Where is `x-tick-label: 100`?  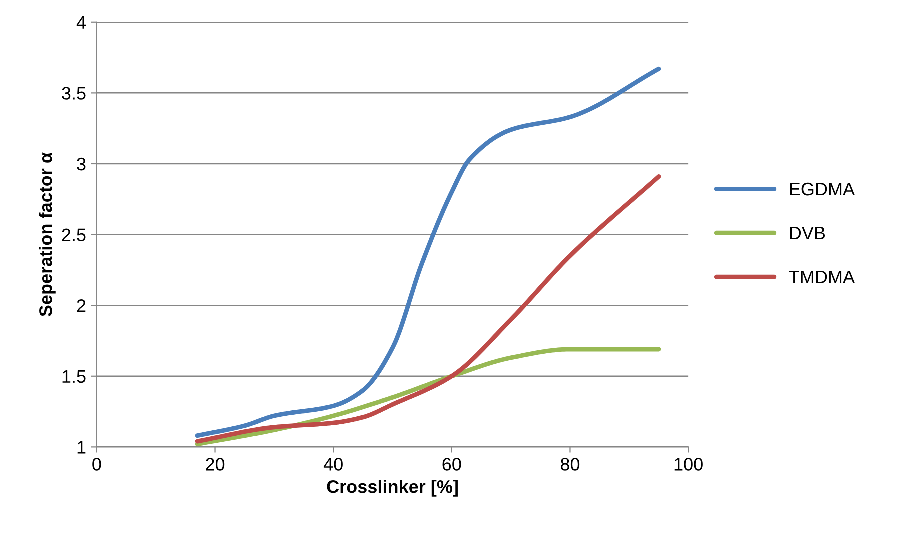 x-tick-label: 100 is located at coordinates (688, 464).